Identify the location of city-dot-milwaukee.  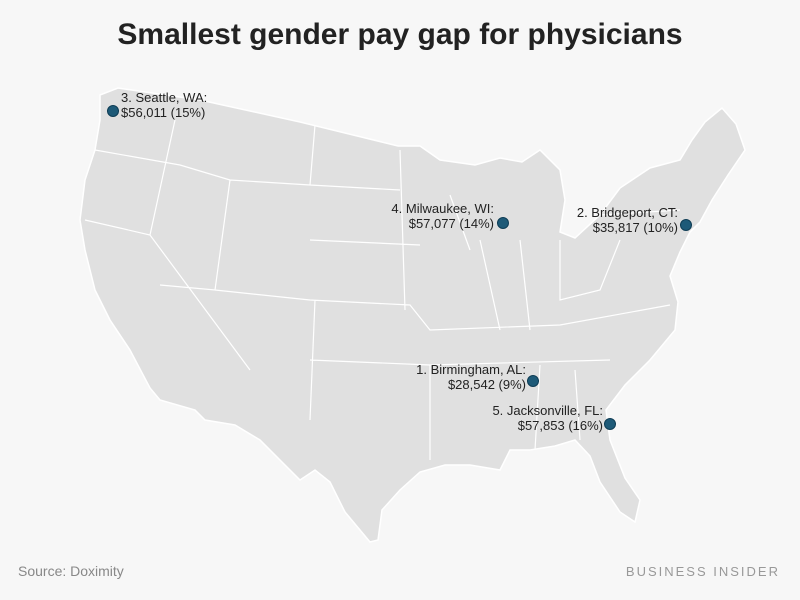
(503, 223).